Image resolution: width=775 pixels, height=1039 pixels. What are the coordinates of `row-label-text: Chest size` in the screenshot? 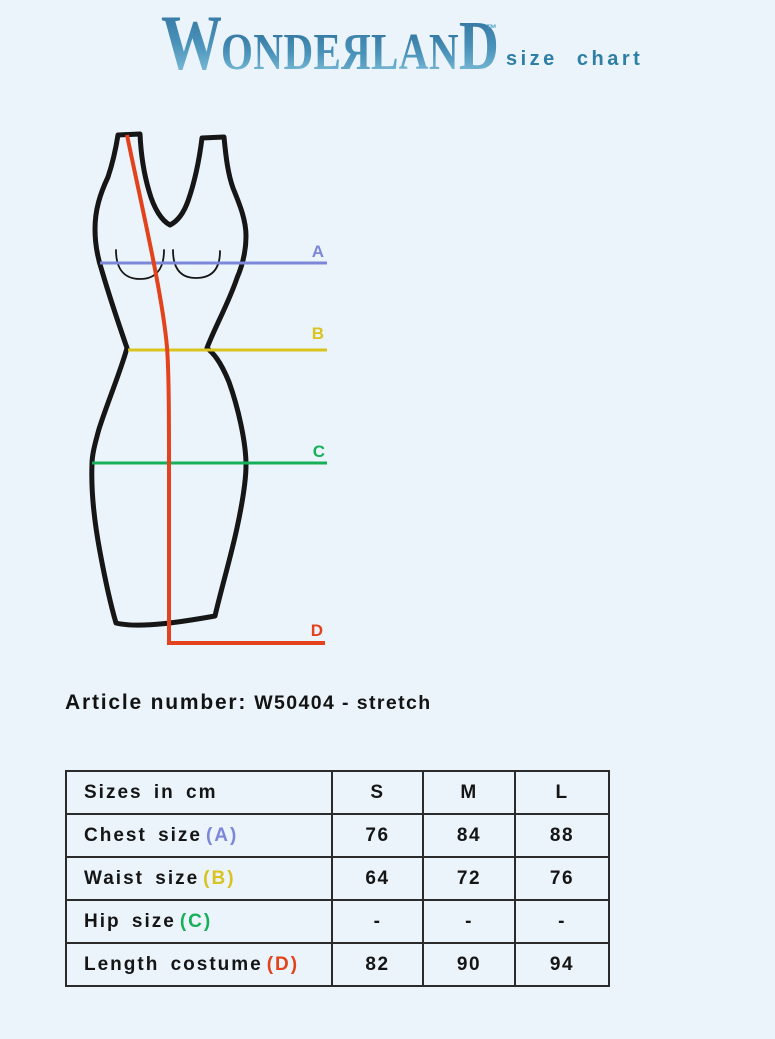 It's located at (143, 835).